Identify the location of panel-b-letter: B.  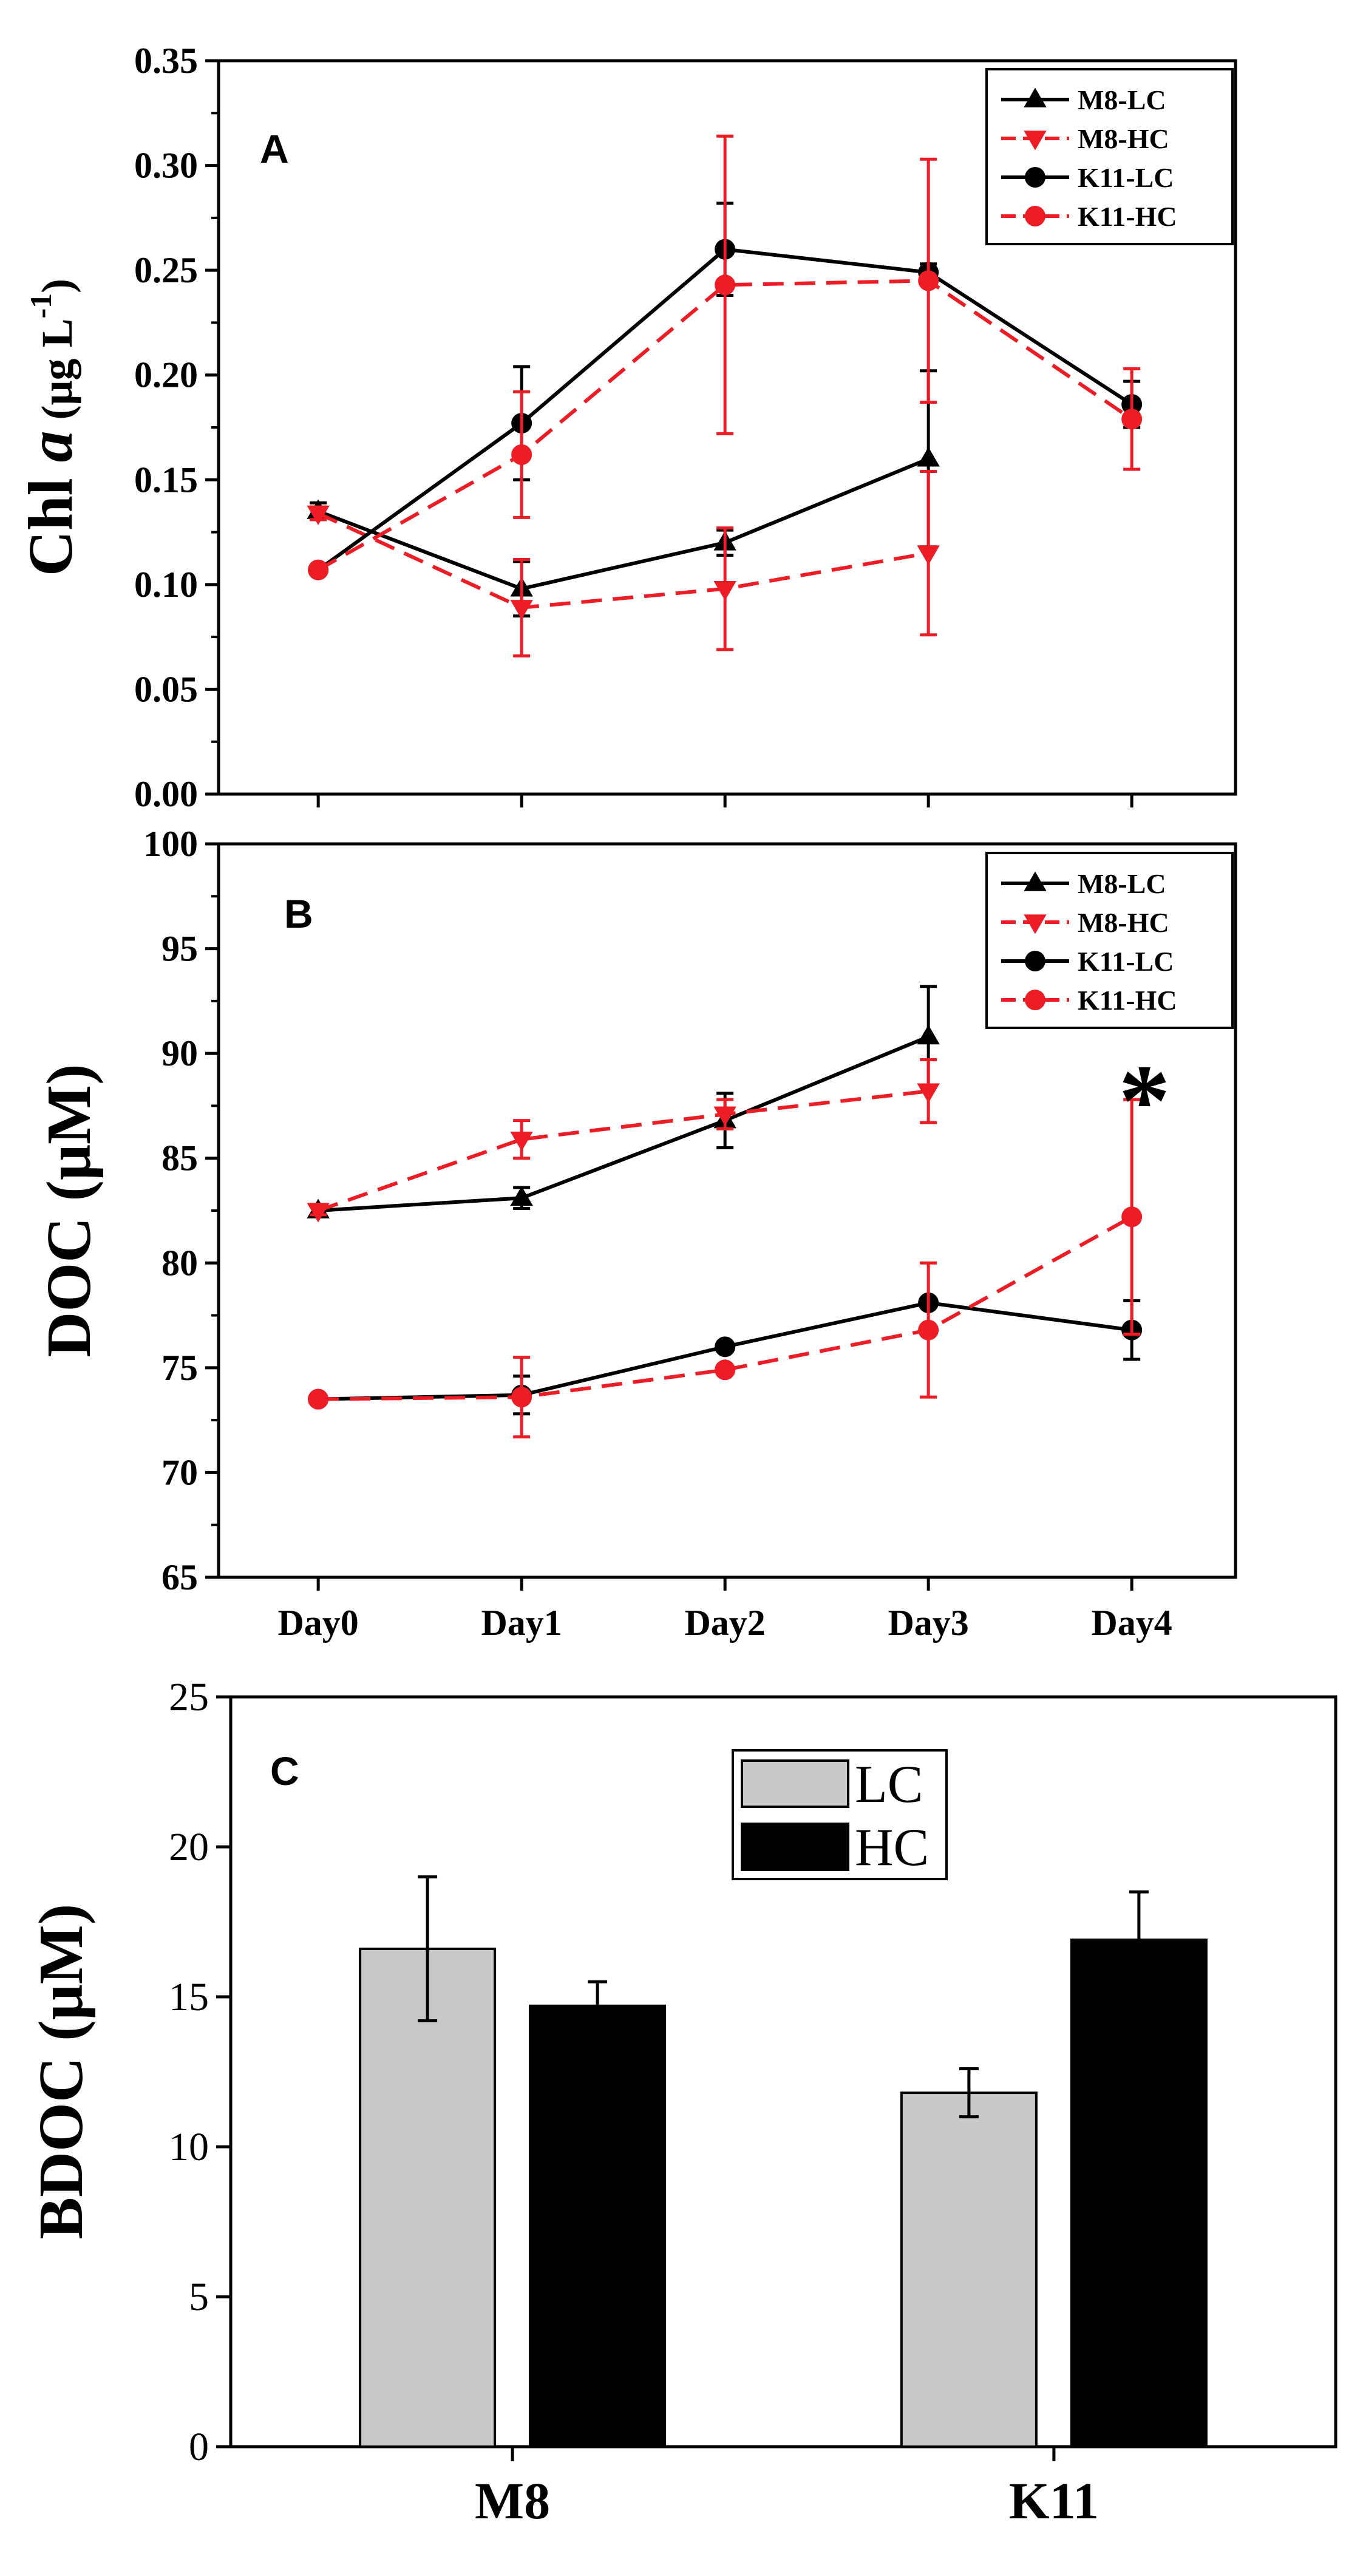
(298, 913).